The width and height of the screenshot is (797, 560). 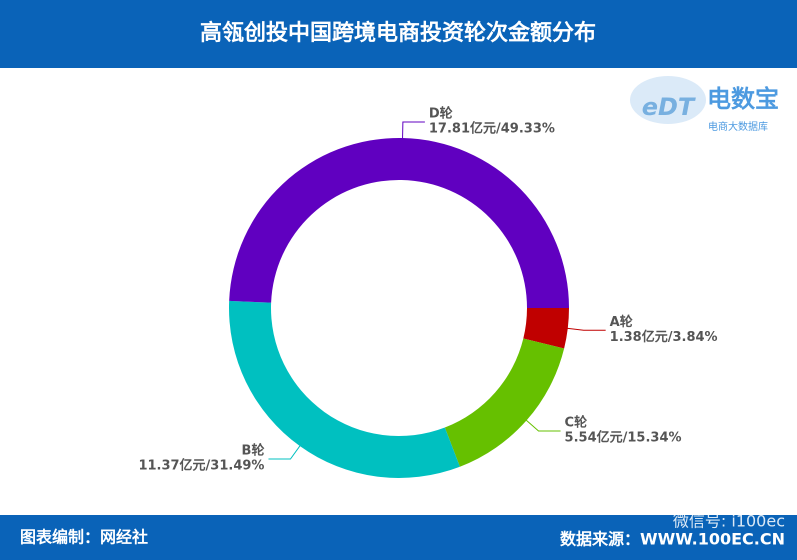 I want to click on footer-bar, so click(x=398, y=537).